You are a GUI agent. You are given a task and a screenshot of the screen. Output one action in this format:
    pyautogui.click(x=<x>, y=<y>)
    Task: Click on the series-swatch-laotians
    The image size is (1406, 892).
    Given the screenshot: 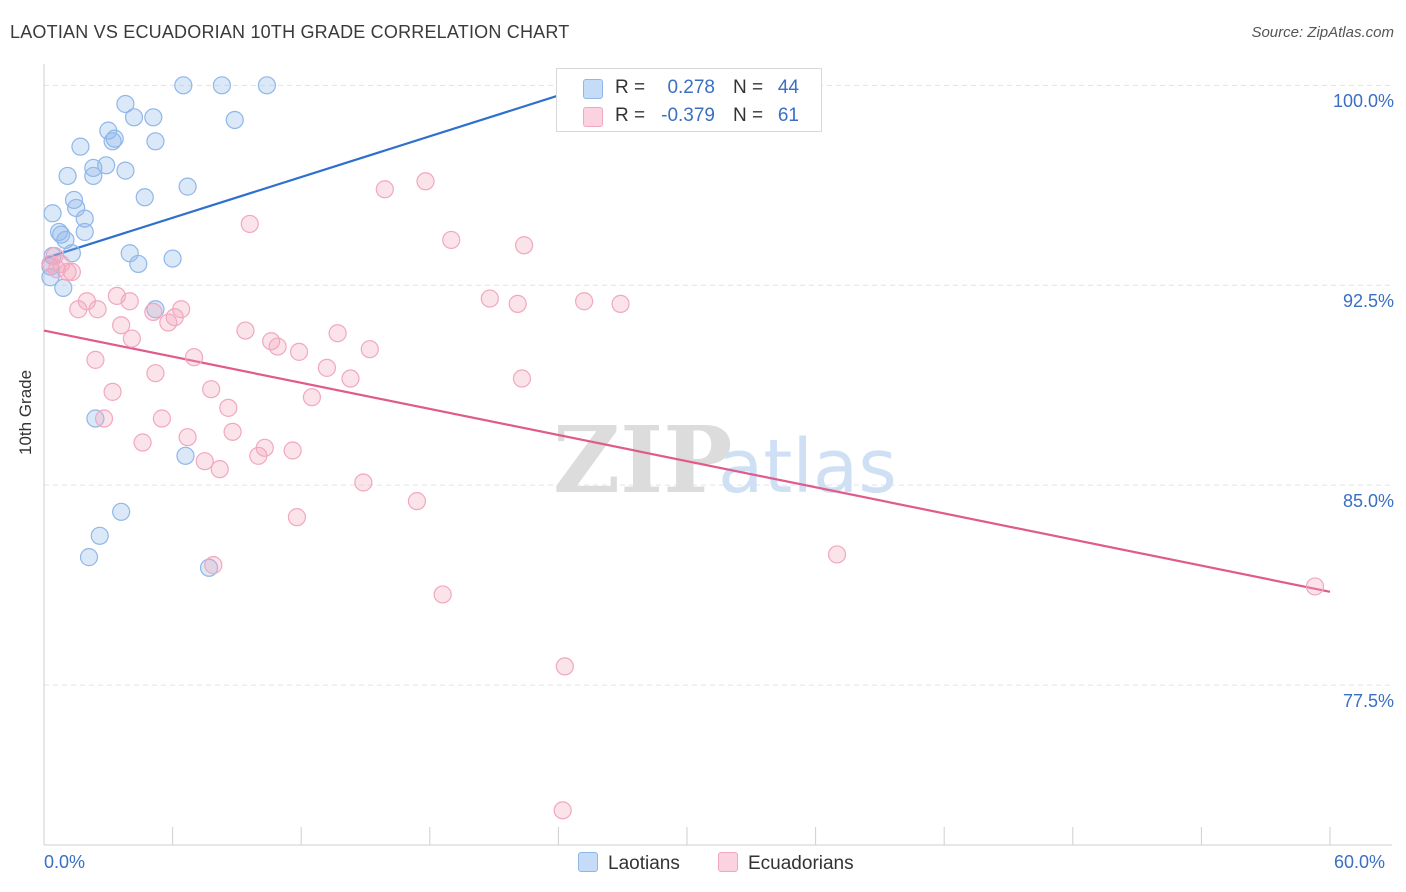 What is the action you would take?
    pyautogui.click(x=588, y=862)
    